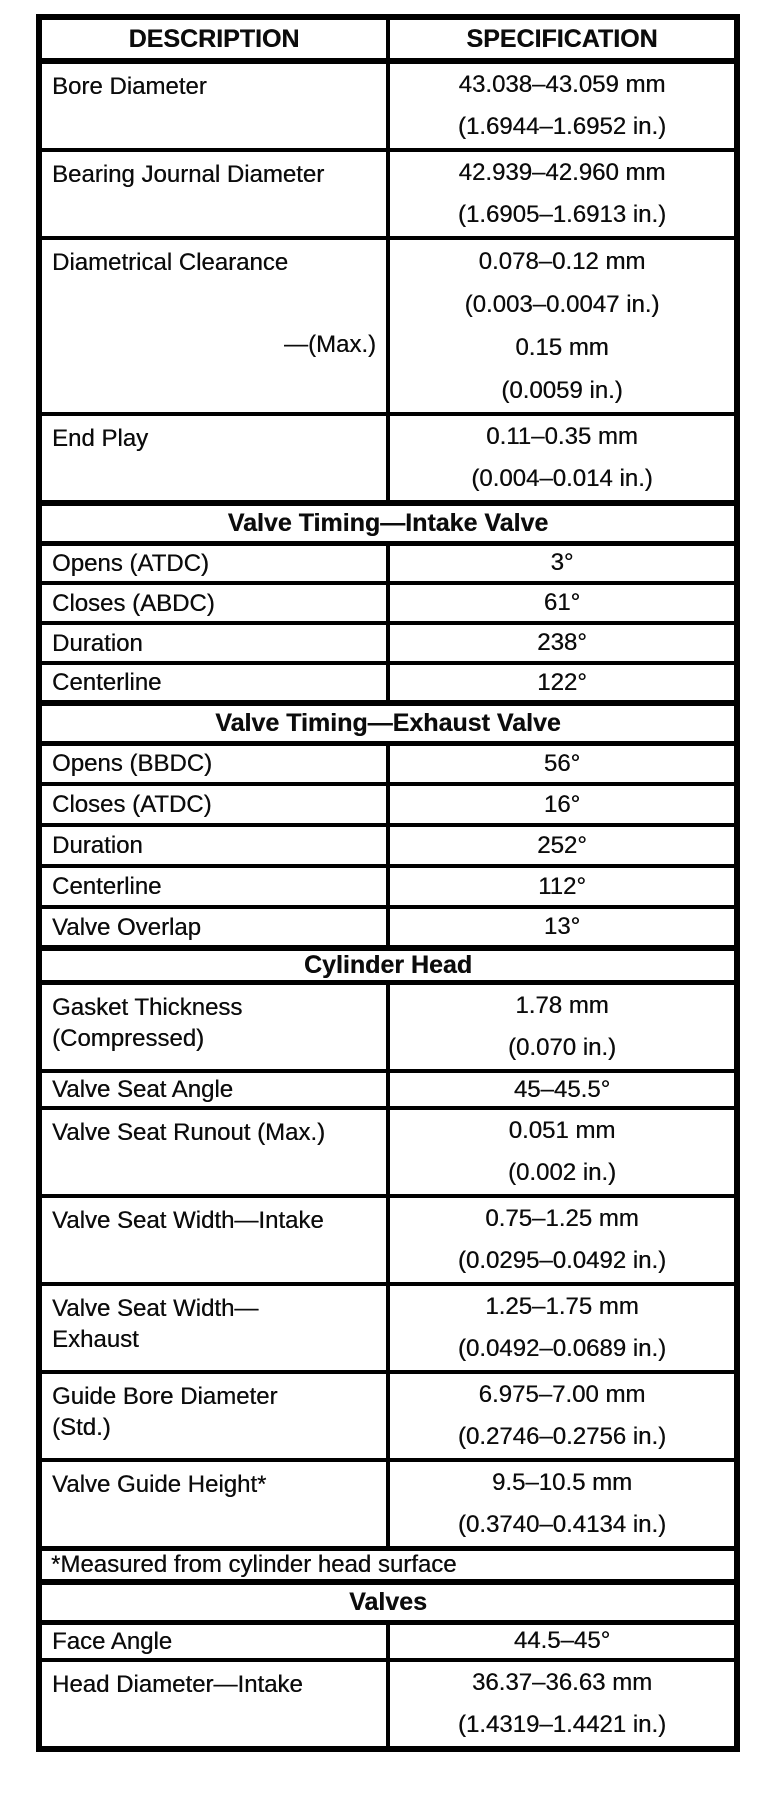 The width and height of the screenshot is (768, 1818). Describe the element at coordinates (213, 1641) in the screenshot. I see `face-angle-label-cell: Face Angle` at that location.